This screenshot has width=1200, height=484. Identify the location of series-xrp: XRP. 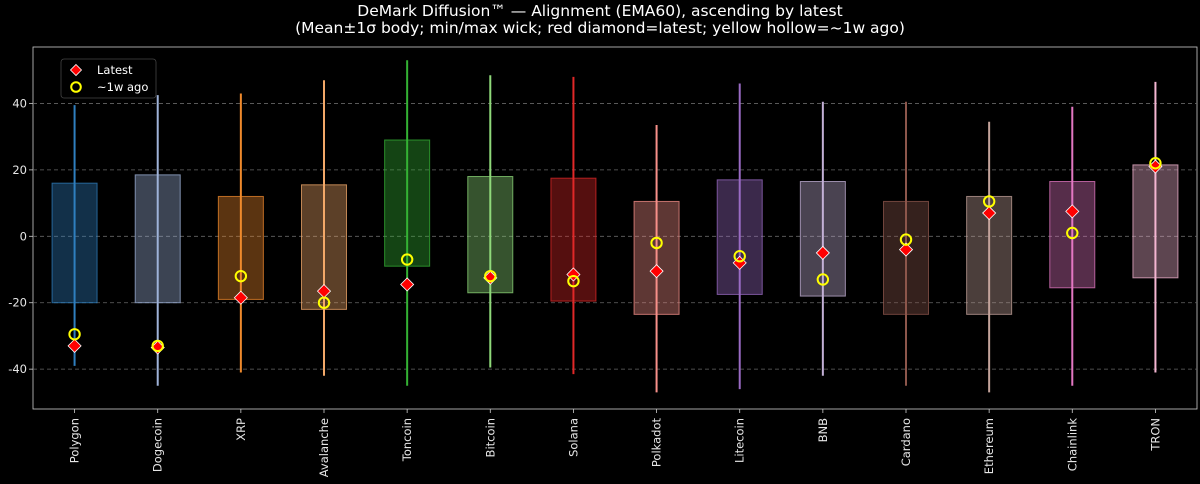
(240, 267).